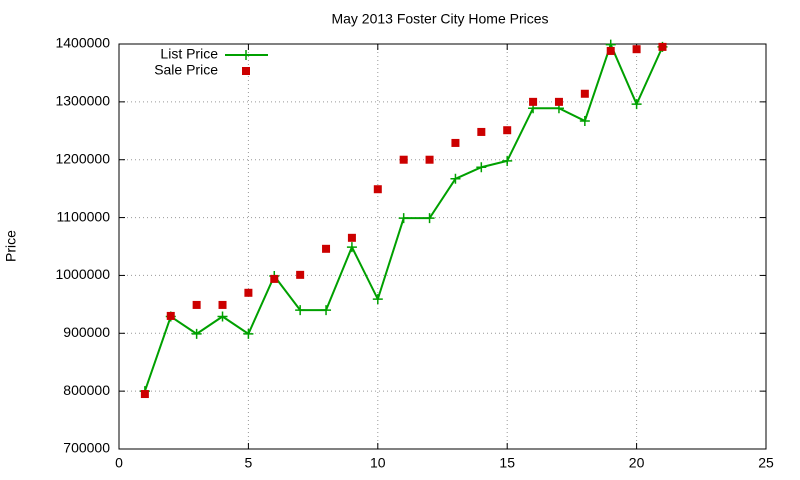  What do you see at coordinates (507, 463) in the screenshot?
I see `x-tick-label: 15` at bounding box center [507, 463].